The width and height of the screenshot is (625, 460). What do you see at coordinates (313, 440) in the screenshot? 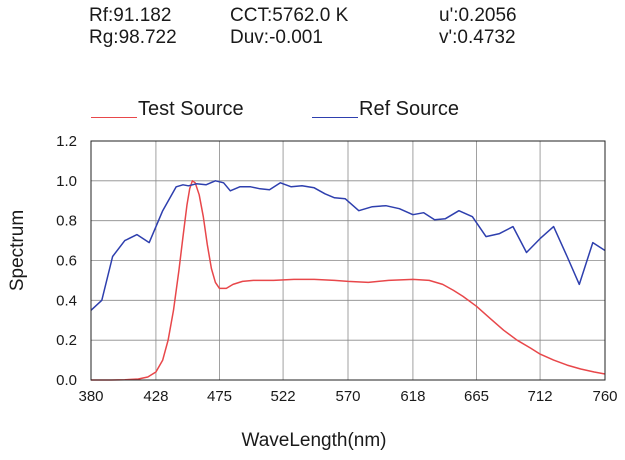
I see `x-axis-label: WaveLength(nm)` at bounding box center [313, 440].